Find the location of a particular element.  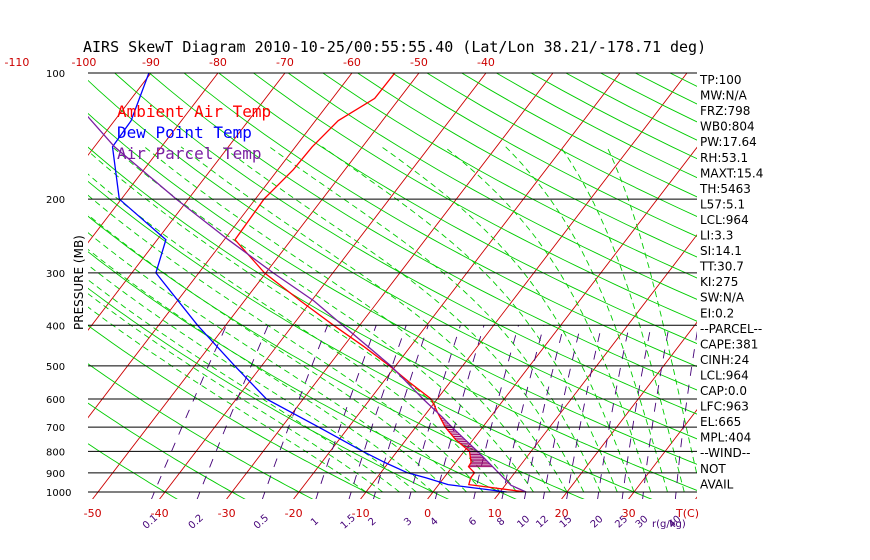

pressure-tick-label: 500 is located at coordinates (55, 367).